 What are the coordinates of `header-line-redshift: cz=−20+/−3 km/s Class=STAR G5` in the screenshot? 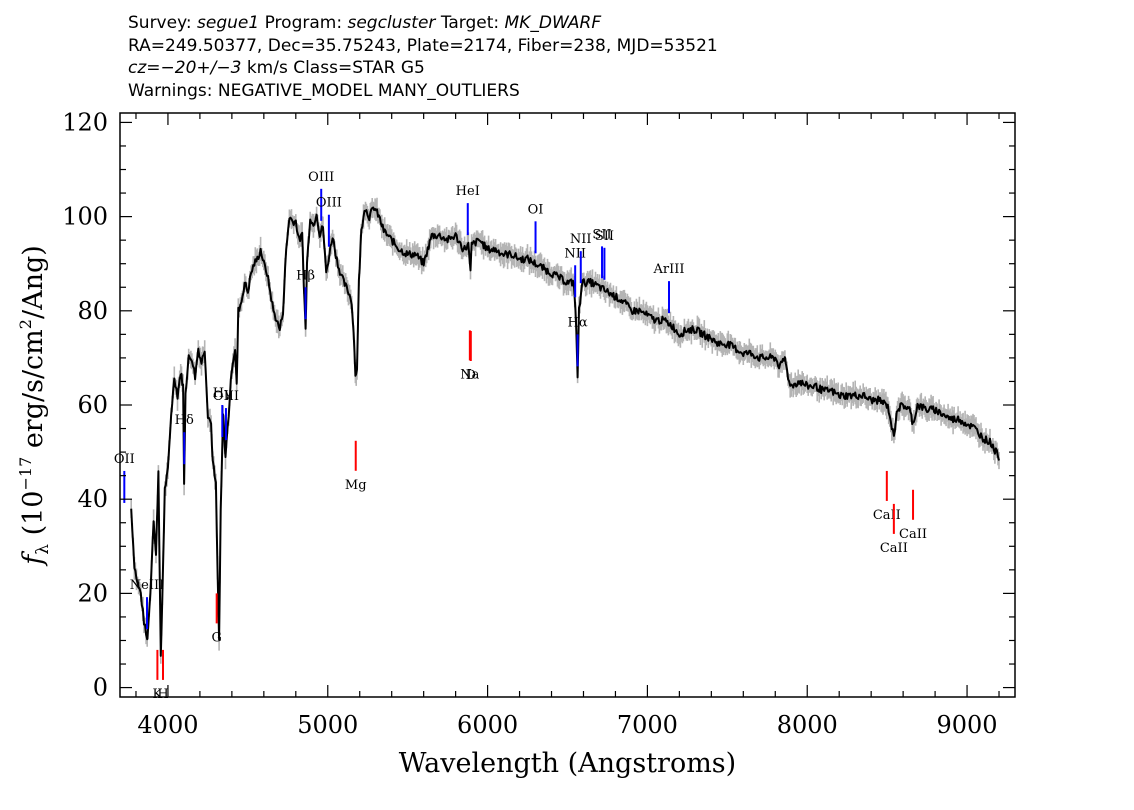 It's located at (423, 68).